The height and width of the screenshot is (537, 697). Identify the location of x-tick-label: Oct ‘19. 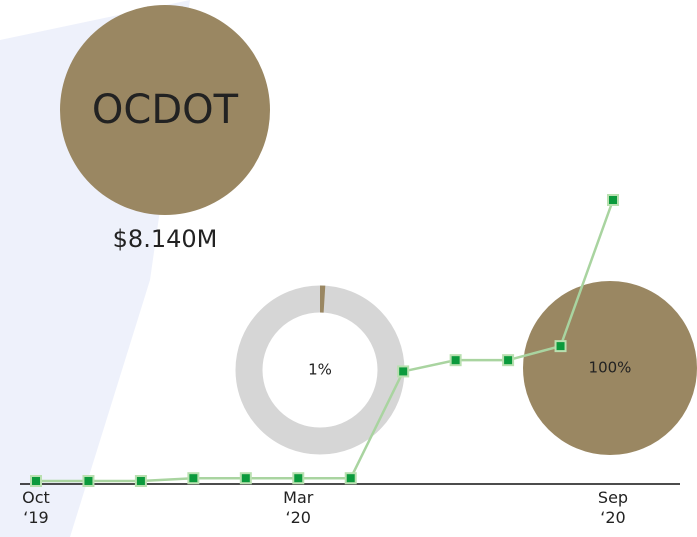
(36, 507).